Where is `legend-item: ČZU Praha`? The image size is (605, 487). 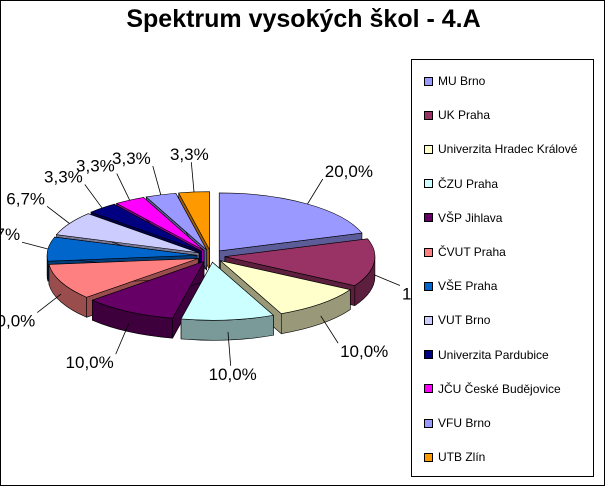 legend-item: ČZU Praha is located at coordinates (461, 184).